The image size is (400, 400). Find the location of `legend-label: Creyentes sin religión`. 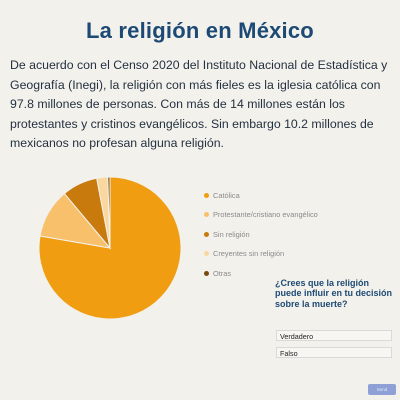

legend-label: Creyentes sin religión is located at coordinates (249, 254).